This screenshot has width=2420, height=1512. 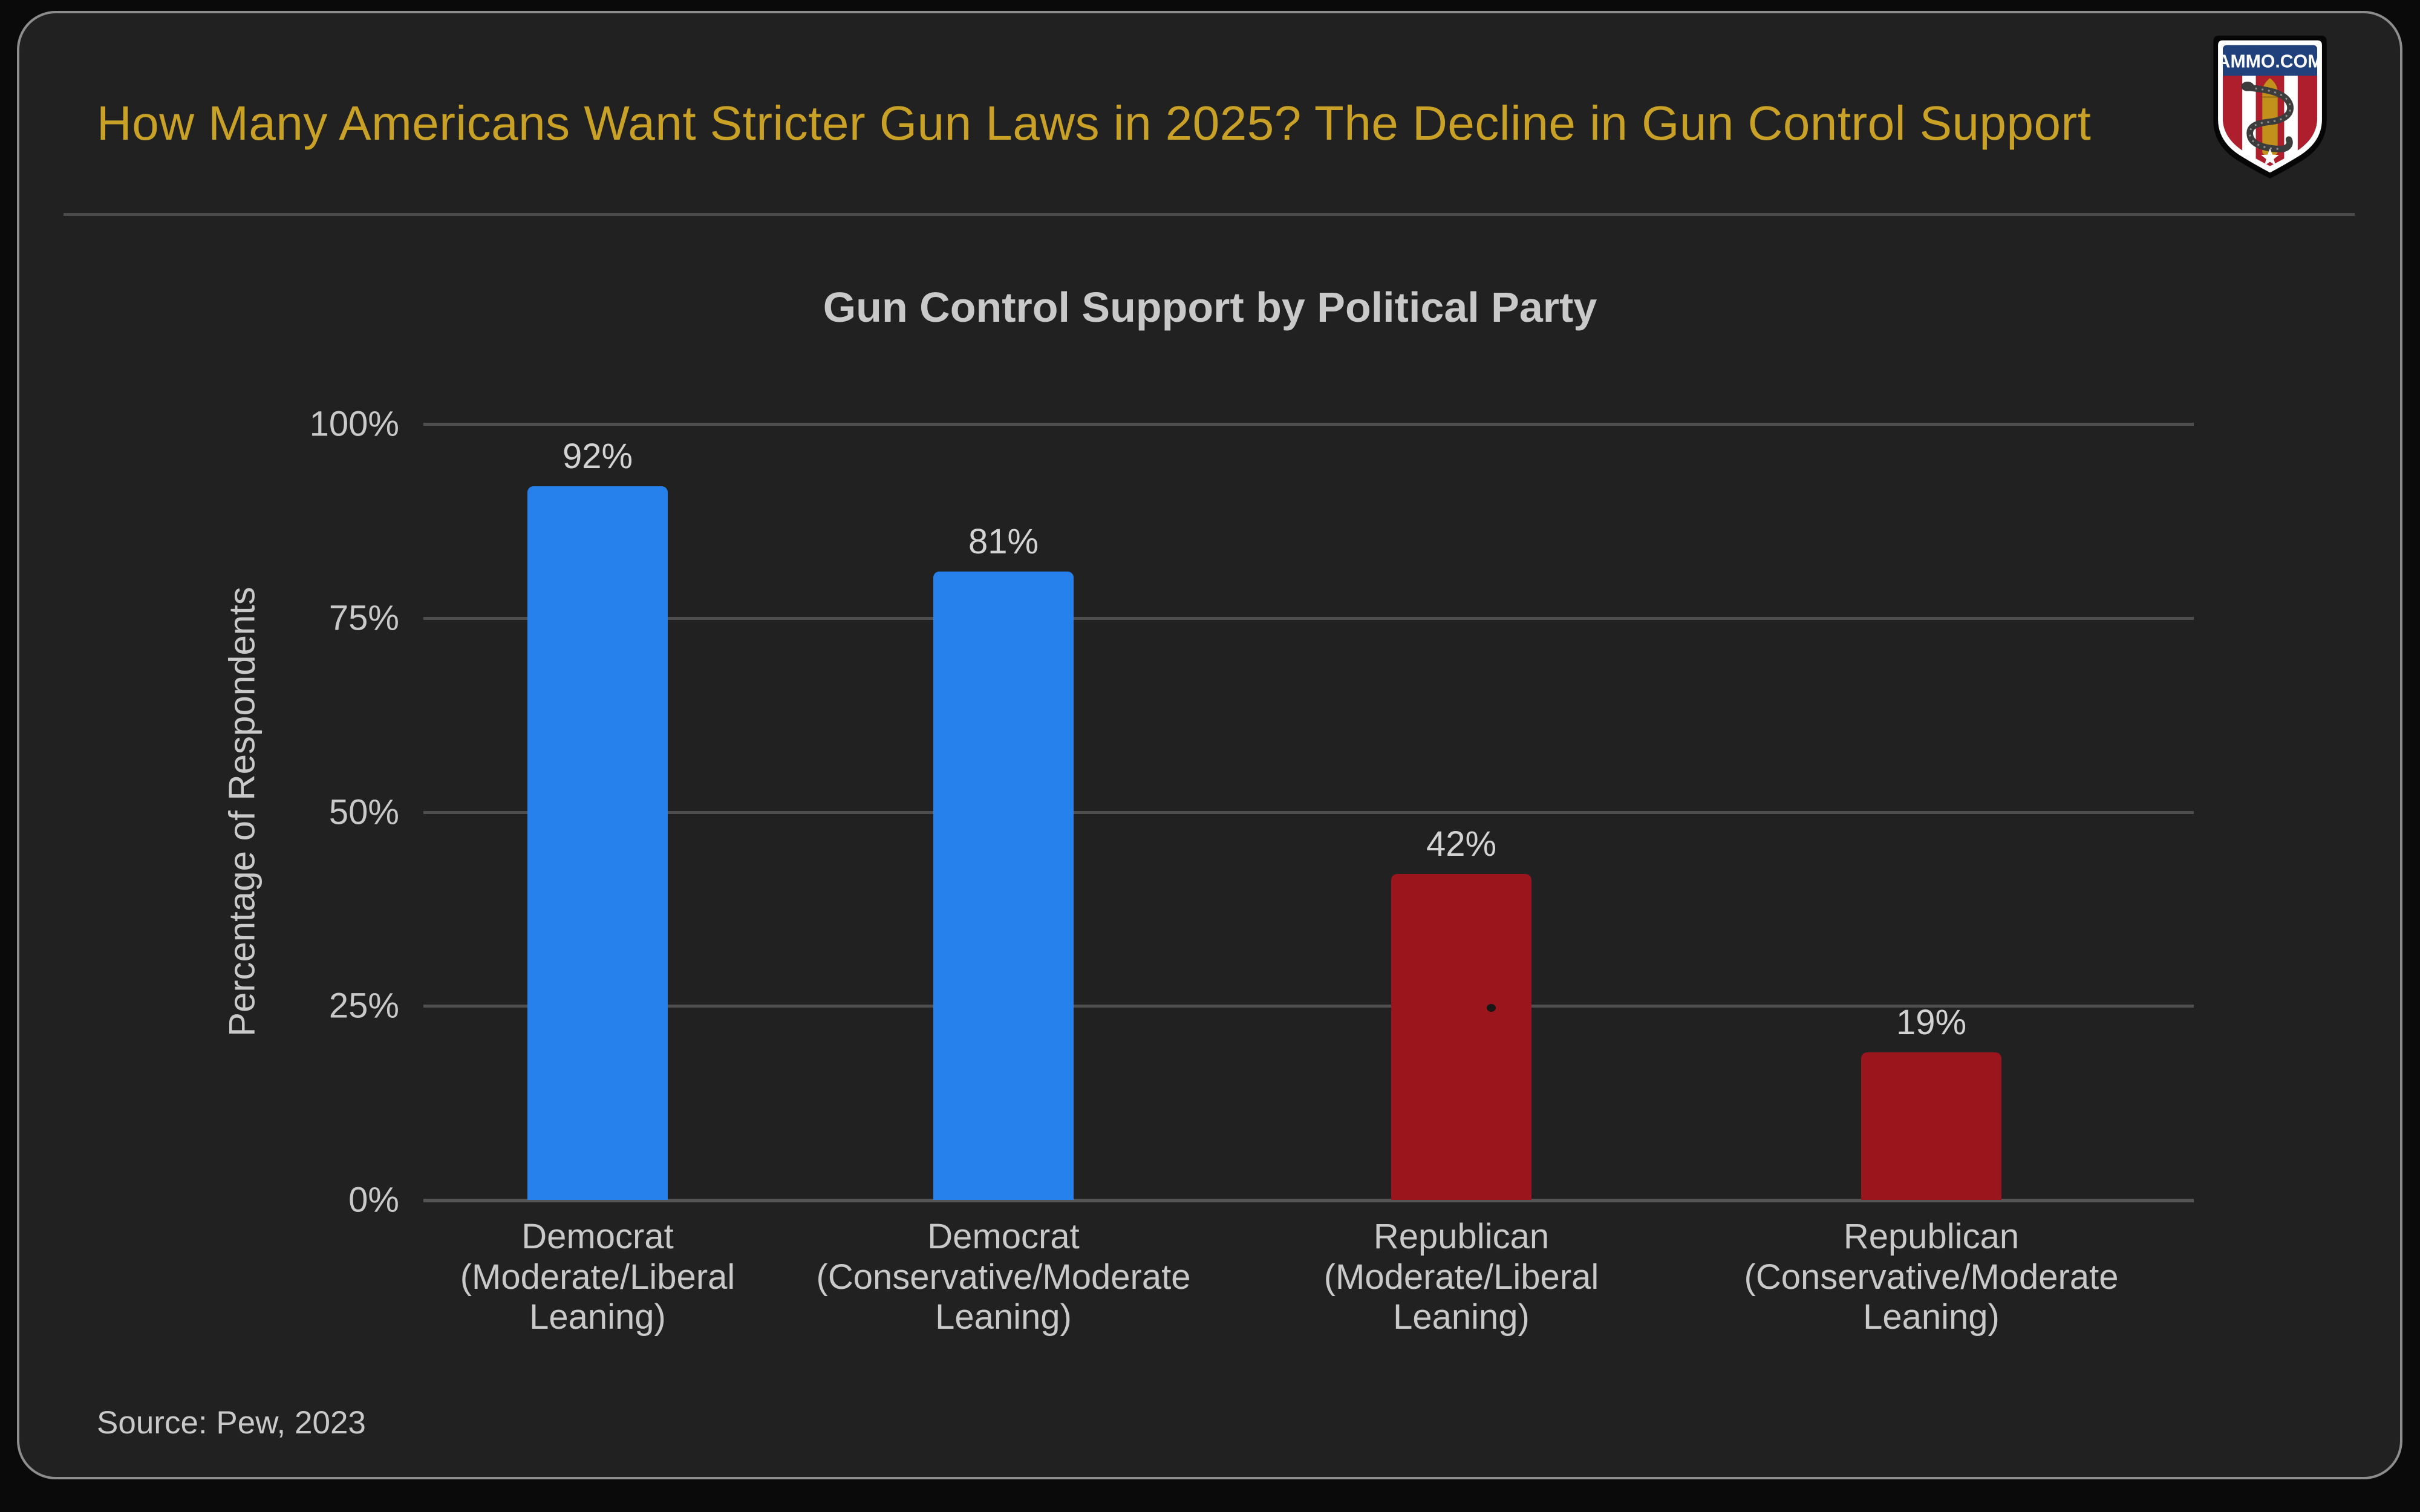 What do you see at coordinates (1932, 1023) in the screenshot?
I see `bar-value-label: 19%` at bounding box center [1932, 1023].